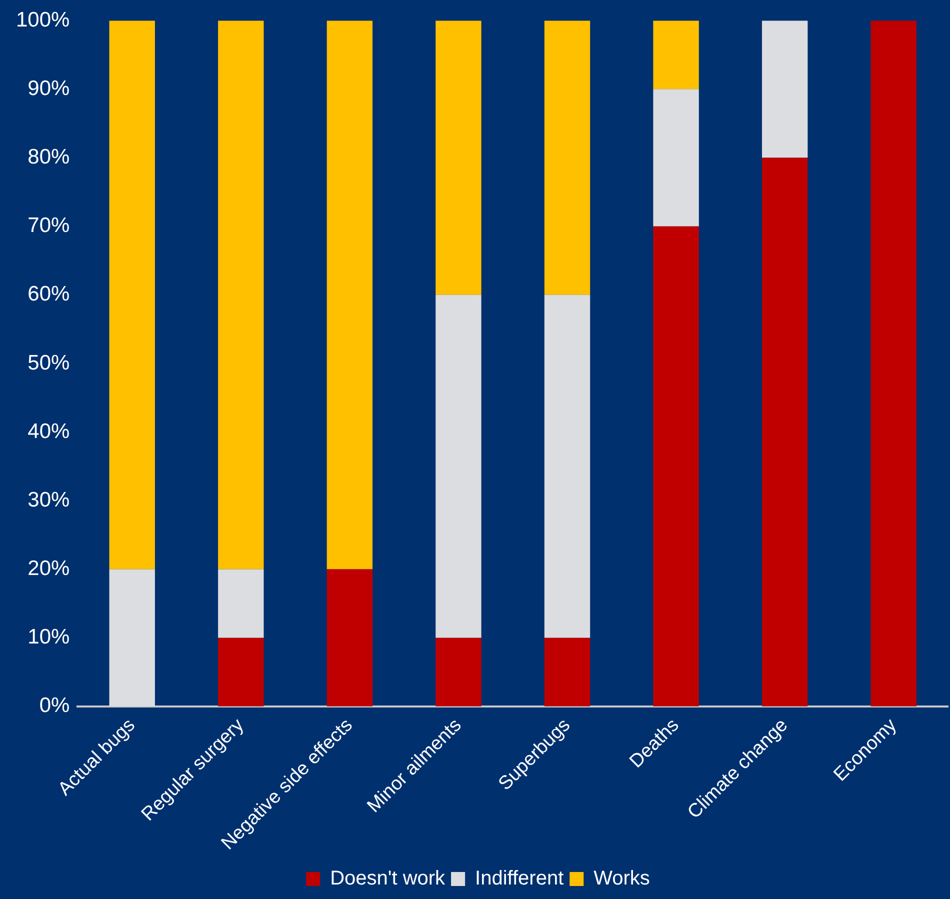  I want to click on y-tick-label: 70%, so click(49, 226).